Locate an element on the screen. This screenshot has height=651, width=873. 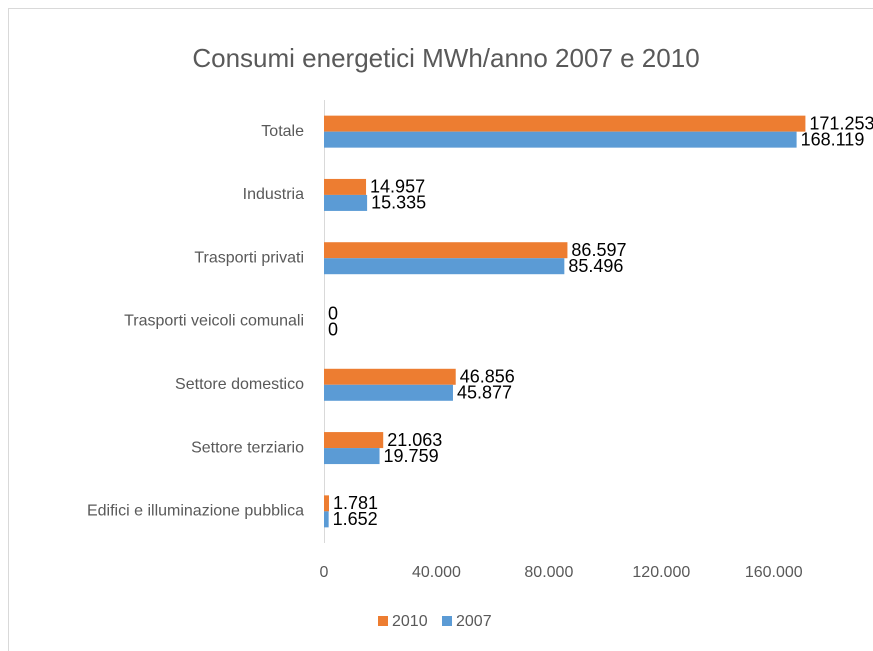
value-label: 46.856 is located at coordinates (487, 377).